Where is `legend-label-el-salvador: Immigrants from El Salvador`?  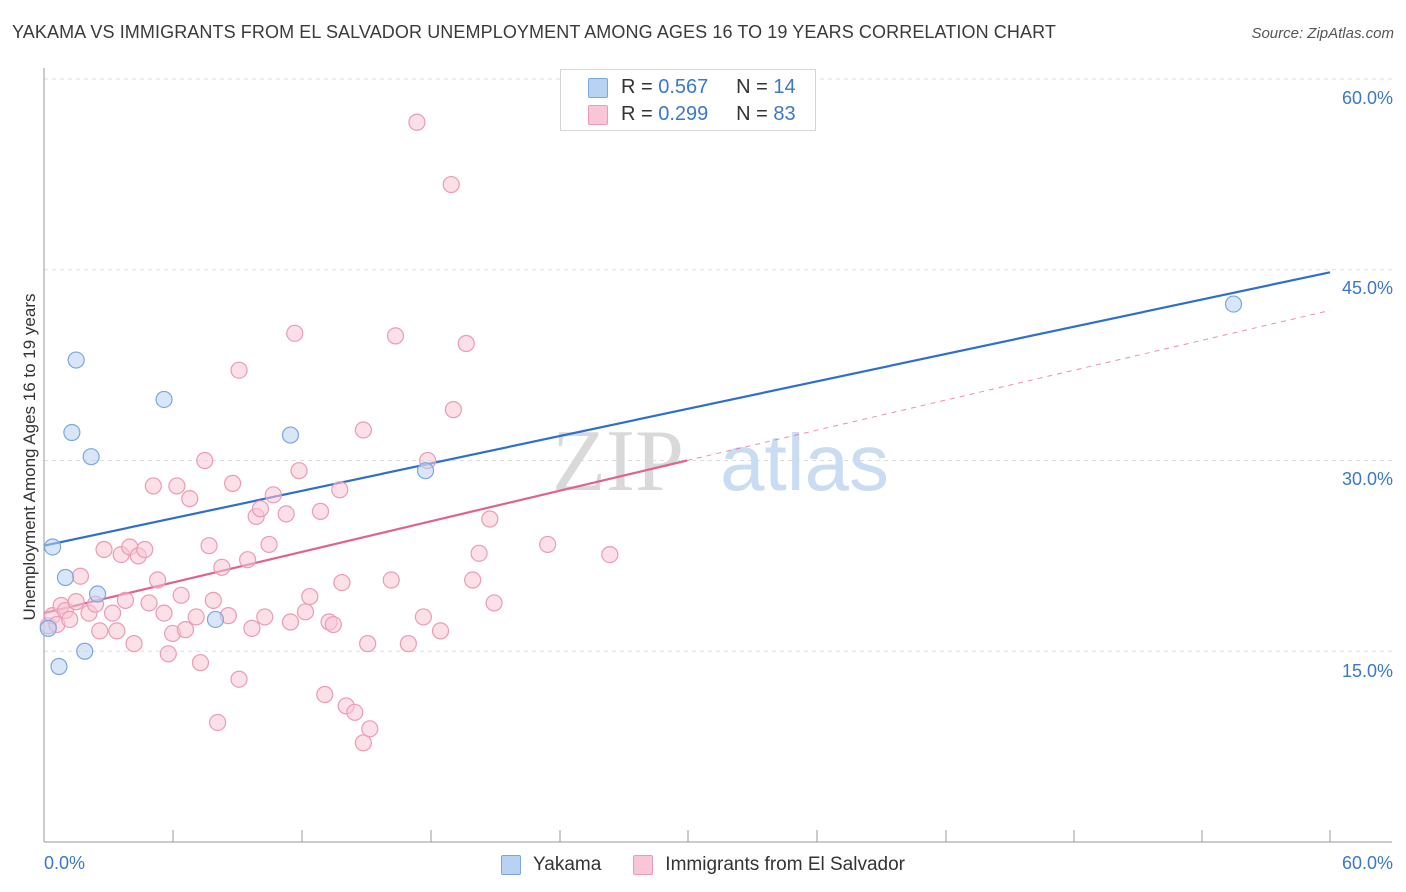
legend-label-el-salvador: Immigrants from El Salvador is located at coordinates (785, 864).